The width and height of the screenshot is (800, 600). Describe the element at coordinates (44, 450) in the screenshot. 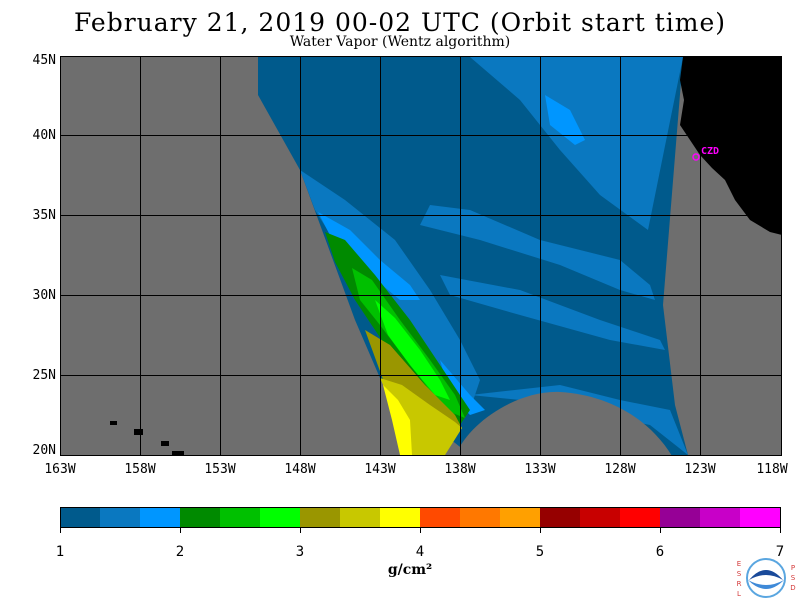

I see `lat-label-20n: 20N` at that location.